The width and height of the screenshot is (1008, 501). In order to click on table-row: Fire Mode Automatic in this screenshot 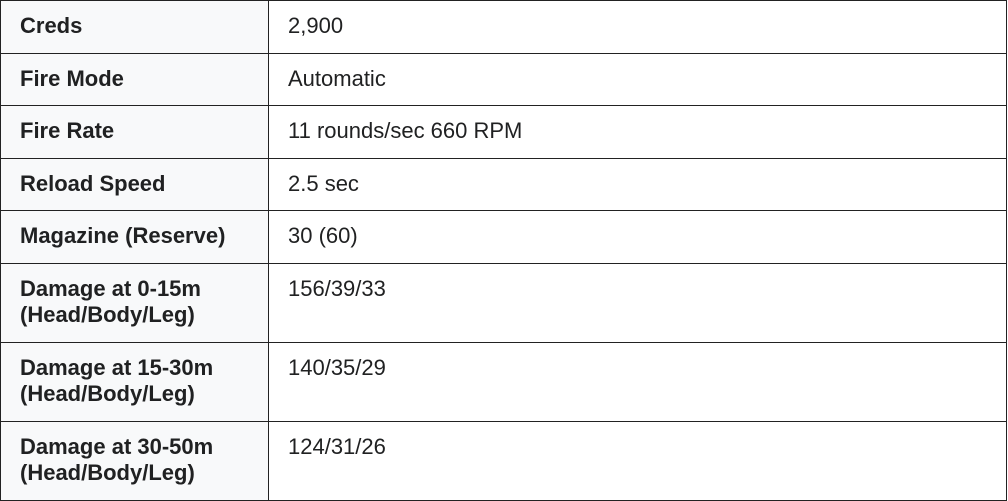, I will do `click(503, 79)`.